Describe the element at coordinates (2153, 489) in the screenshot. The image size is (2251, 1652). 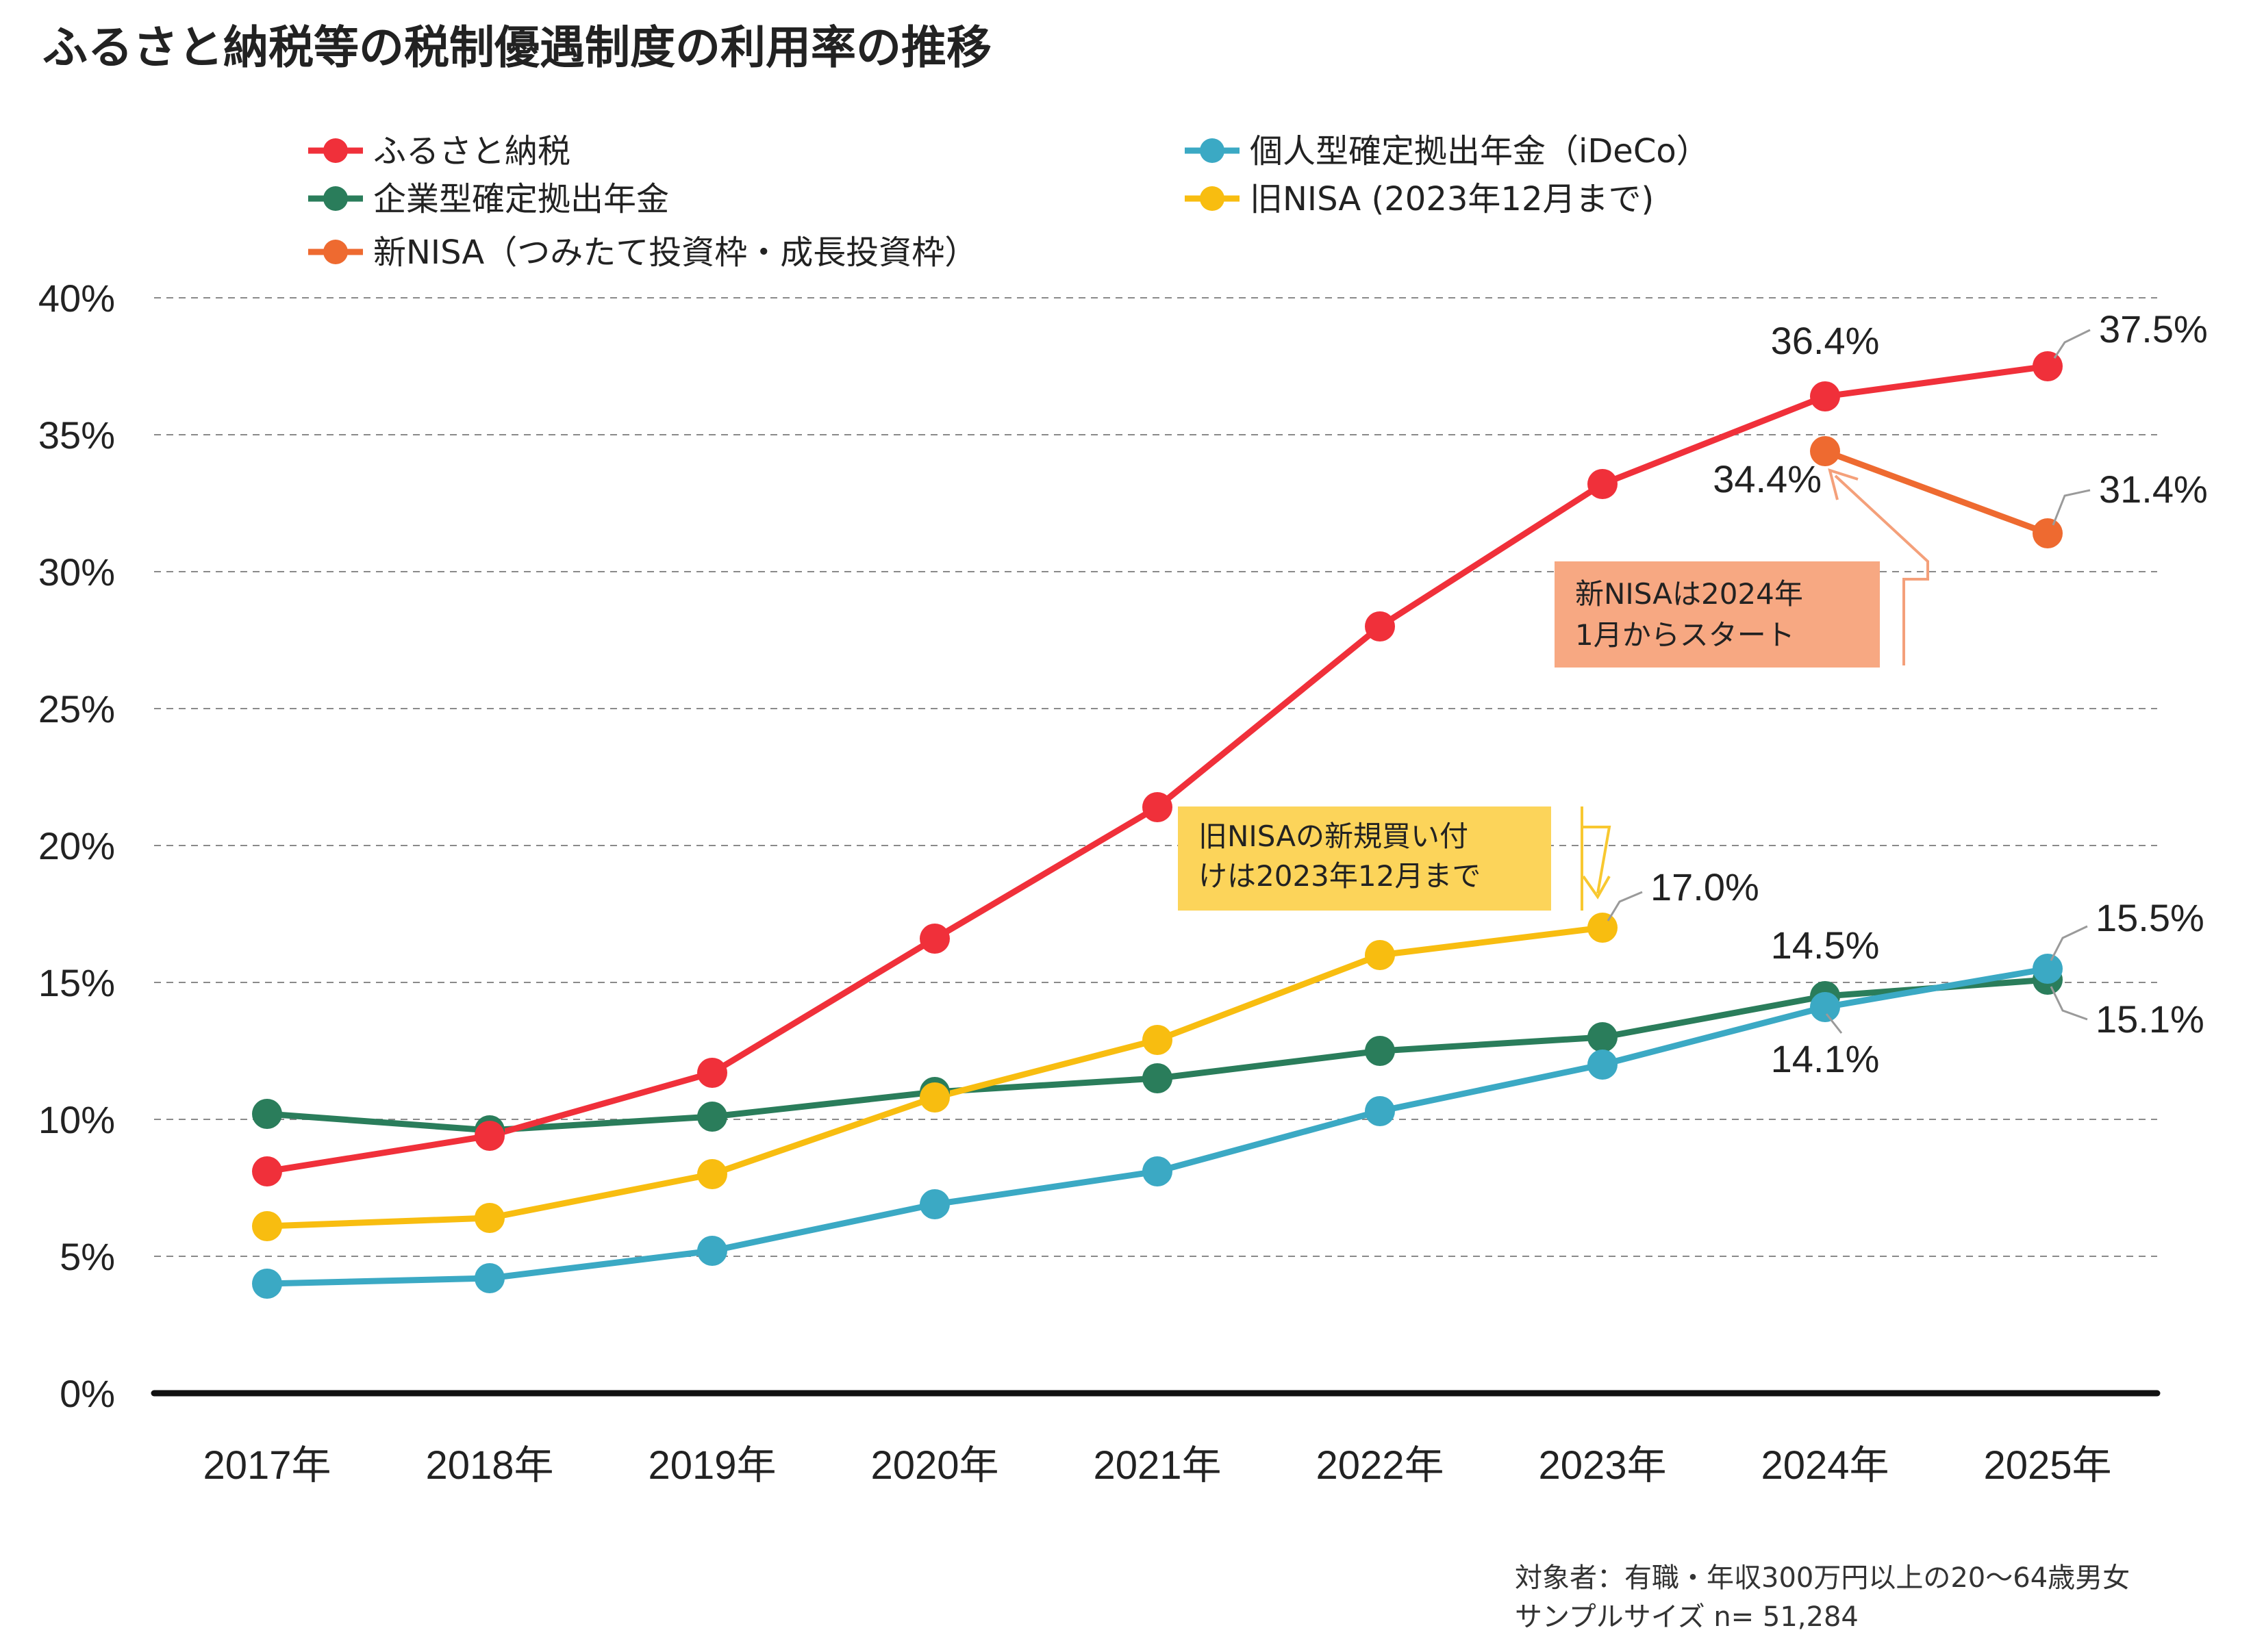
I see `data-label-new_nisa: 31.4%` at that location.